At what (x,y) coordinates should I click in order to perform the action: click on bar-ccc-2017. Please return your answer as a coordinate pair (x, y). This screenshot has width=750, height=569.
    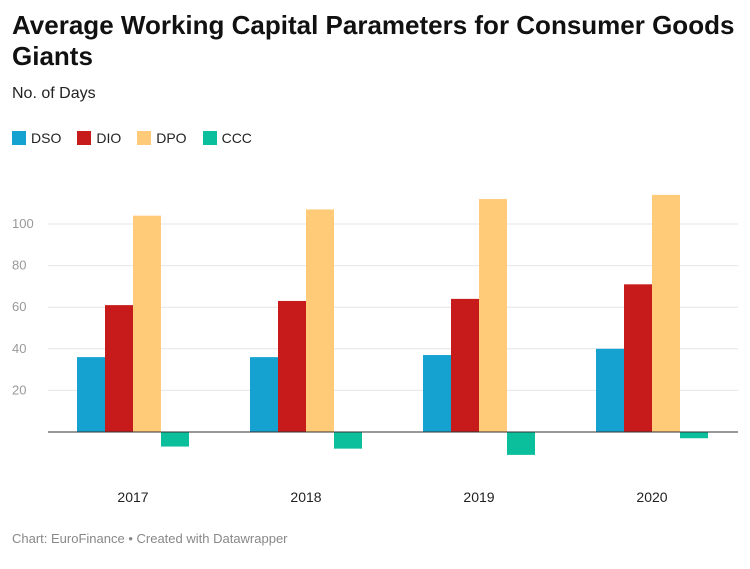
    Looking at the image, I should click on (175, 439).